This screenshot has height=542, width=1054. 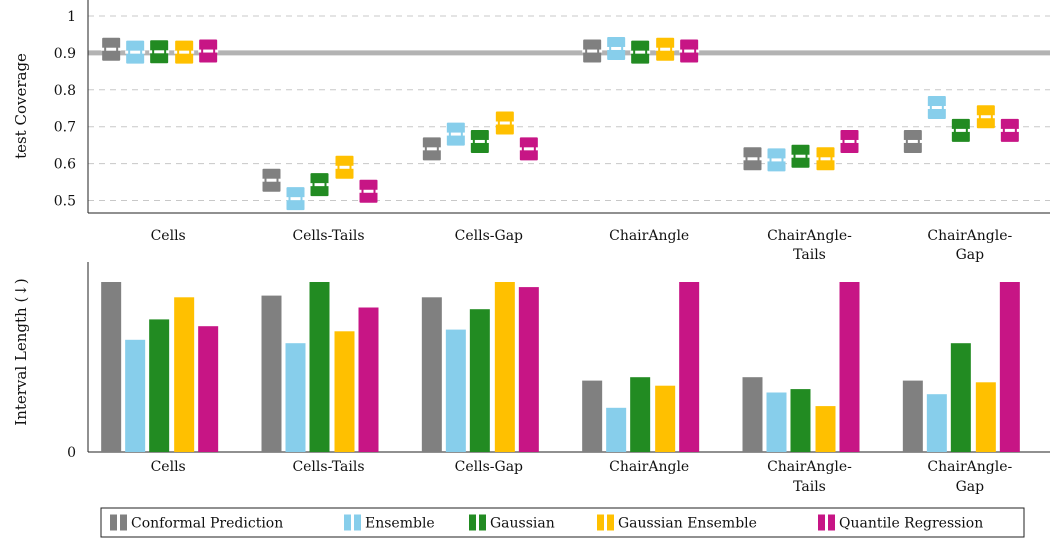 I want to click on category-label: Gap, so click(x=970, y=487).